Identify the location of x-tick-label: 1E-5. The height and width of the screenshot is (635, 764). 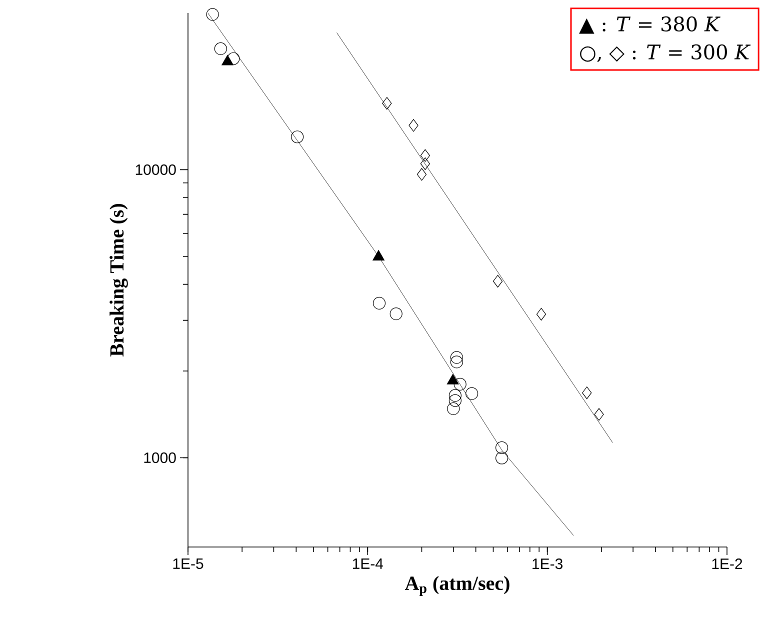
(188, 563).